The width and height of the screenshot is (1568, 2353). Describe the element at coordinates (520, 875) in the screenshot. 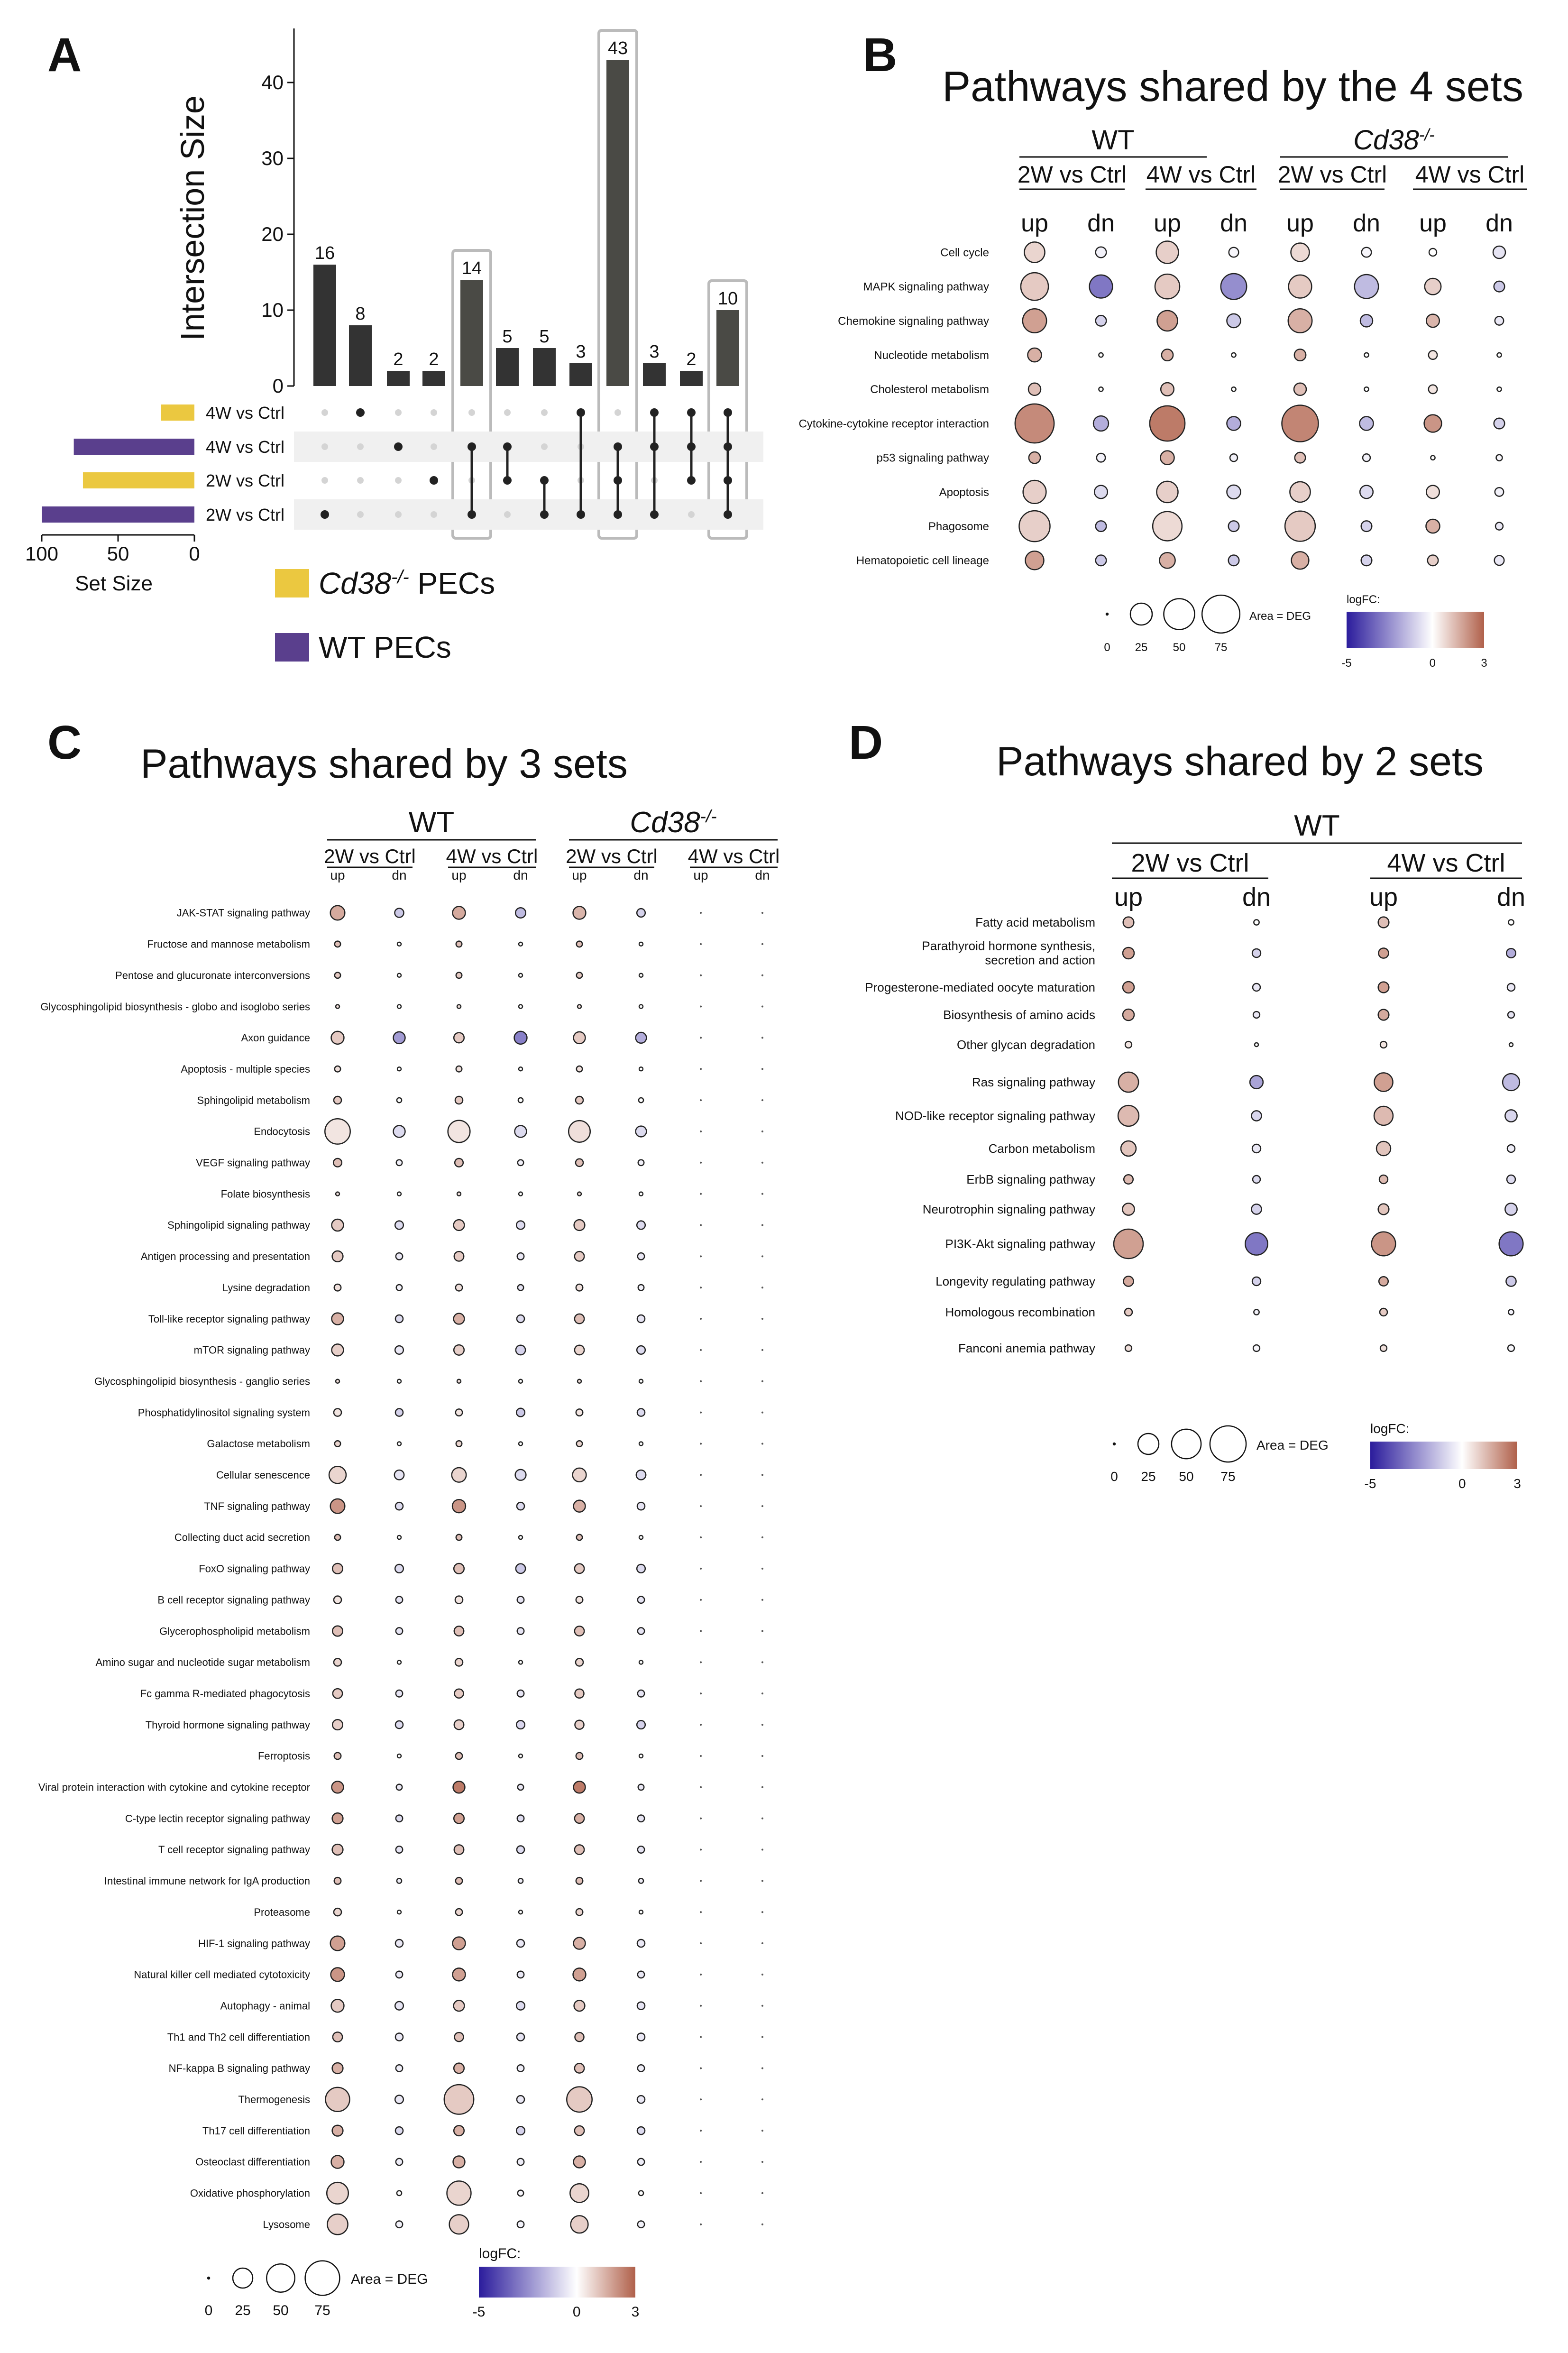

I see `direction-label: dn` at that location.